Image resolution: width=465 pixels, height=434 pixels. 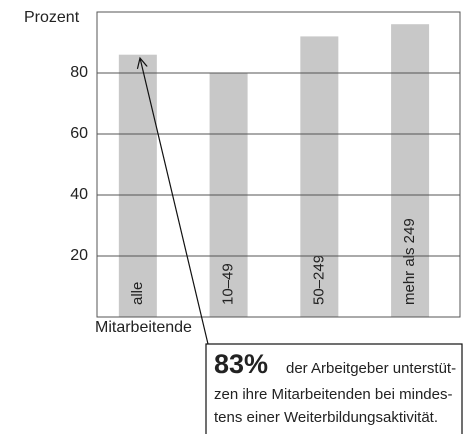 What do you see at coordinates (79, 133) in the screenshot?
I see `y-tick-label: 60` at bounding box center [79, 133].